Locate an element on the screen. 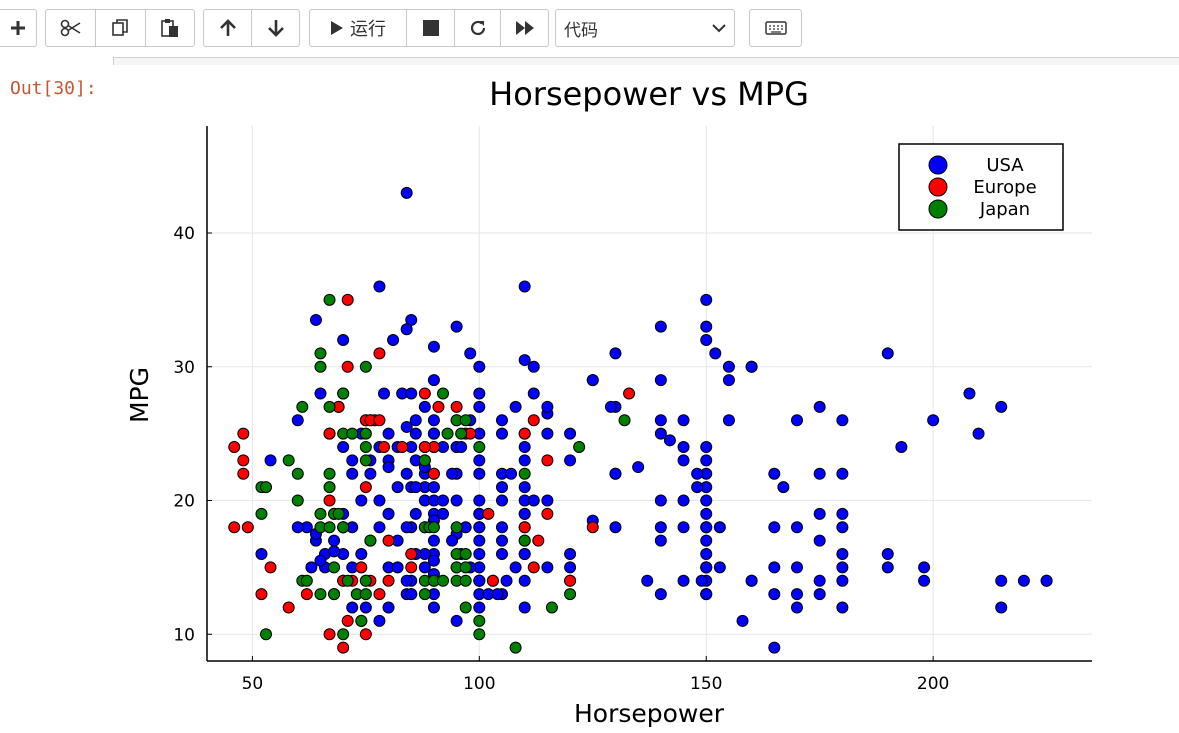 The width and height of the screenshot is (1179, 733). y-tick-label: 30 is located at coordinates (184, 368).